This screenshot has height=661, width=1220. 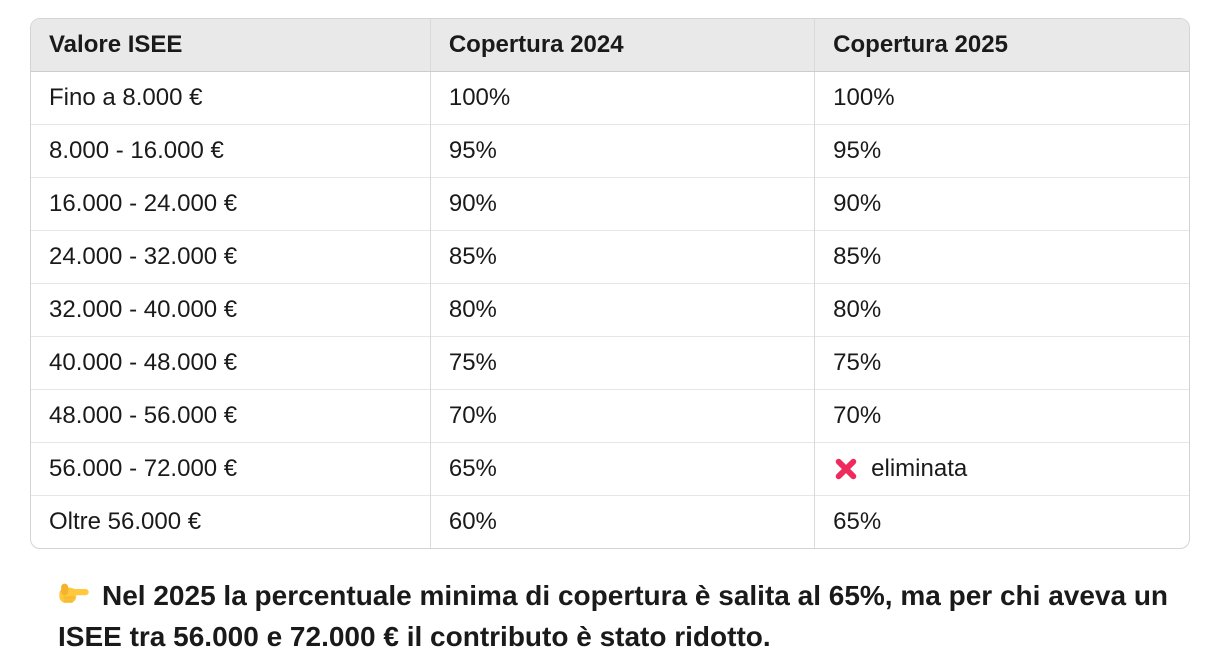 What do you see at coordinates (622, 256) in the screenshot?
I see `cell-copertura-2024: 85%` at bounding box center [622, 256].